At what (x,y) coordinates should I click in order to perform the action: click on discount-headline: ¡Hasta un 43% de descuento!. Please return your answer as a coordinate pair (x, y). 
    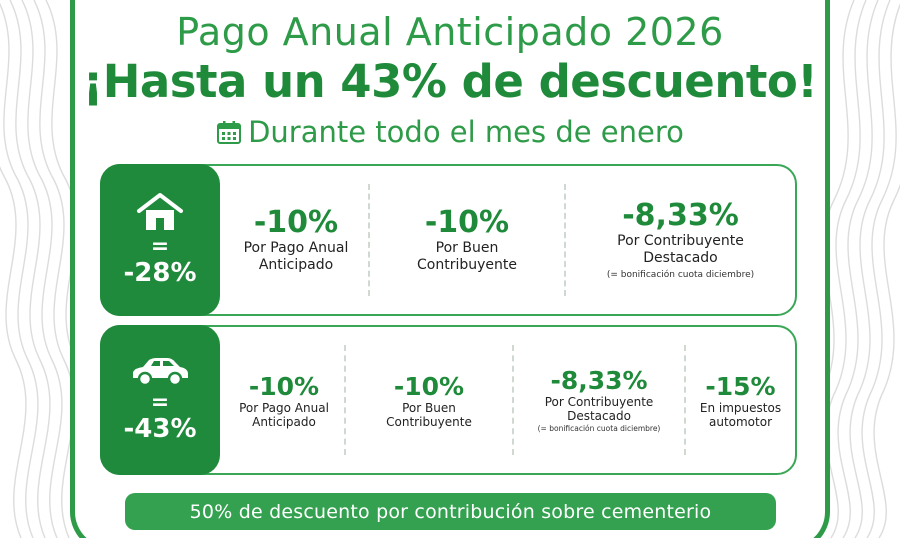
    Looking at the image, I should click on (450, 81).